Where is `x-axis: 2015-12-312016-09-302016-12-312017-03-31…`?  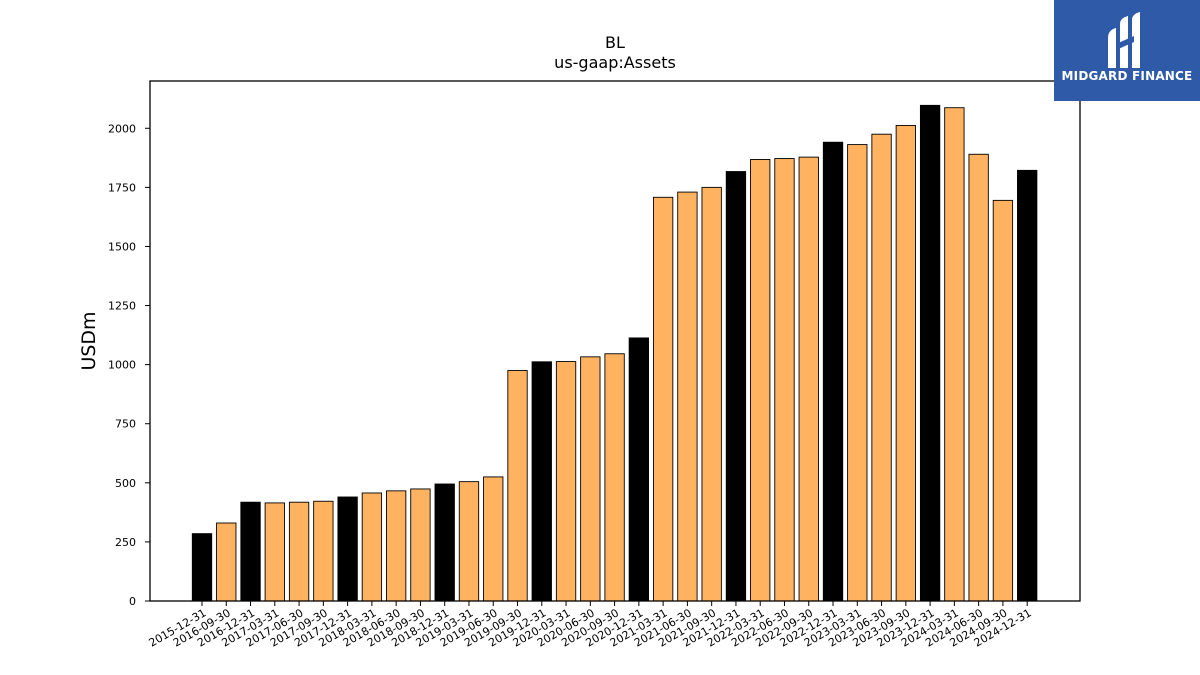
x-axis: 2015-12-312016-09-302016-12-312017-03-31… is located at coordinates (590, 625).